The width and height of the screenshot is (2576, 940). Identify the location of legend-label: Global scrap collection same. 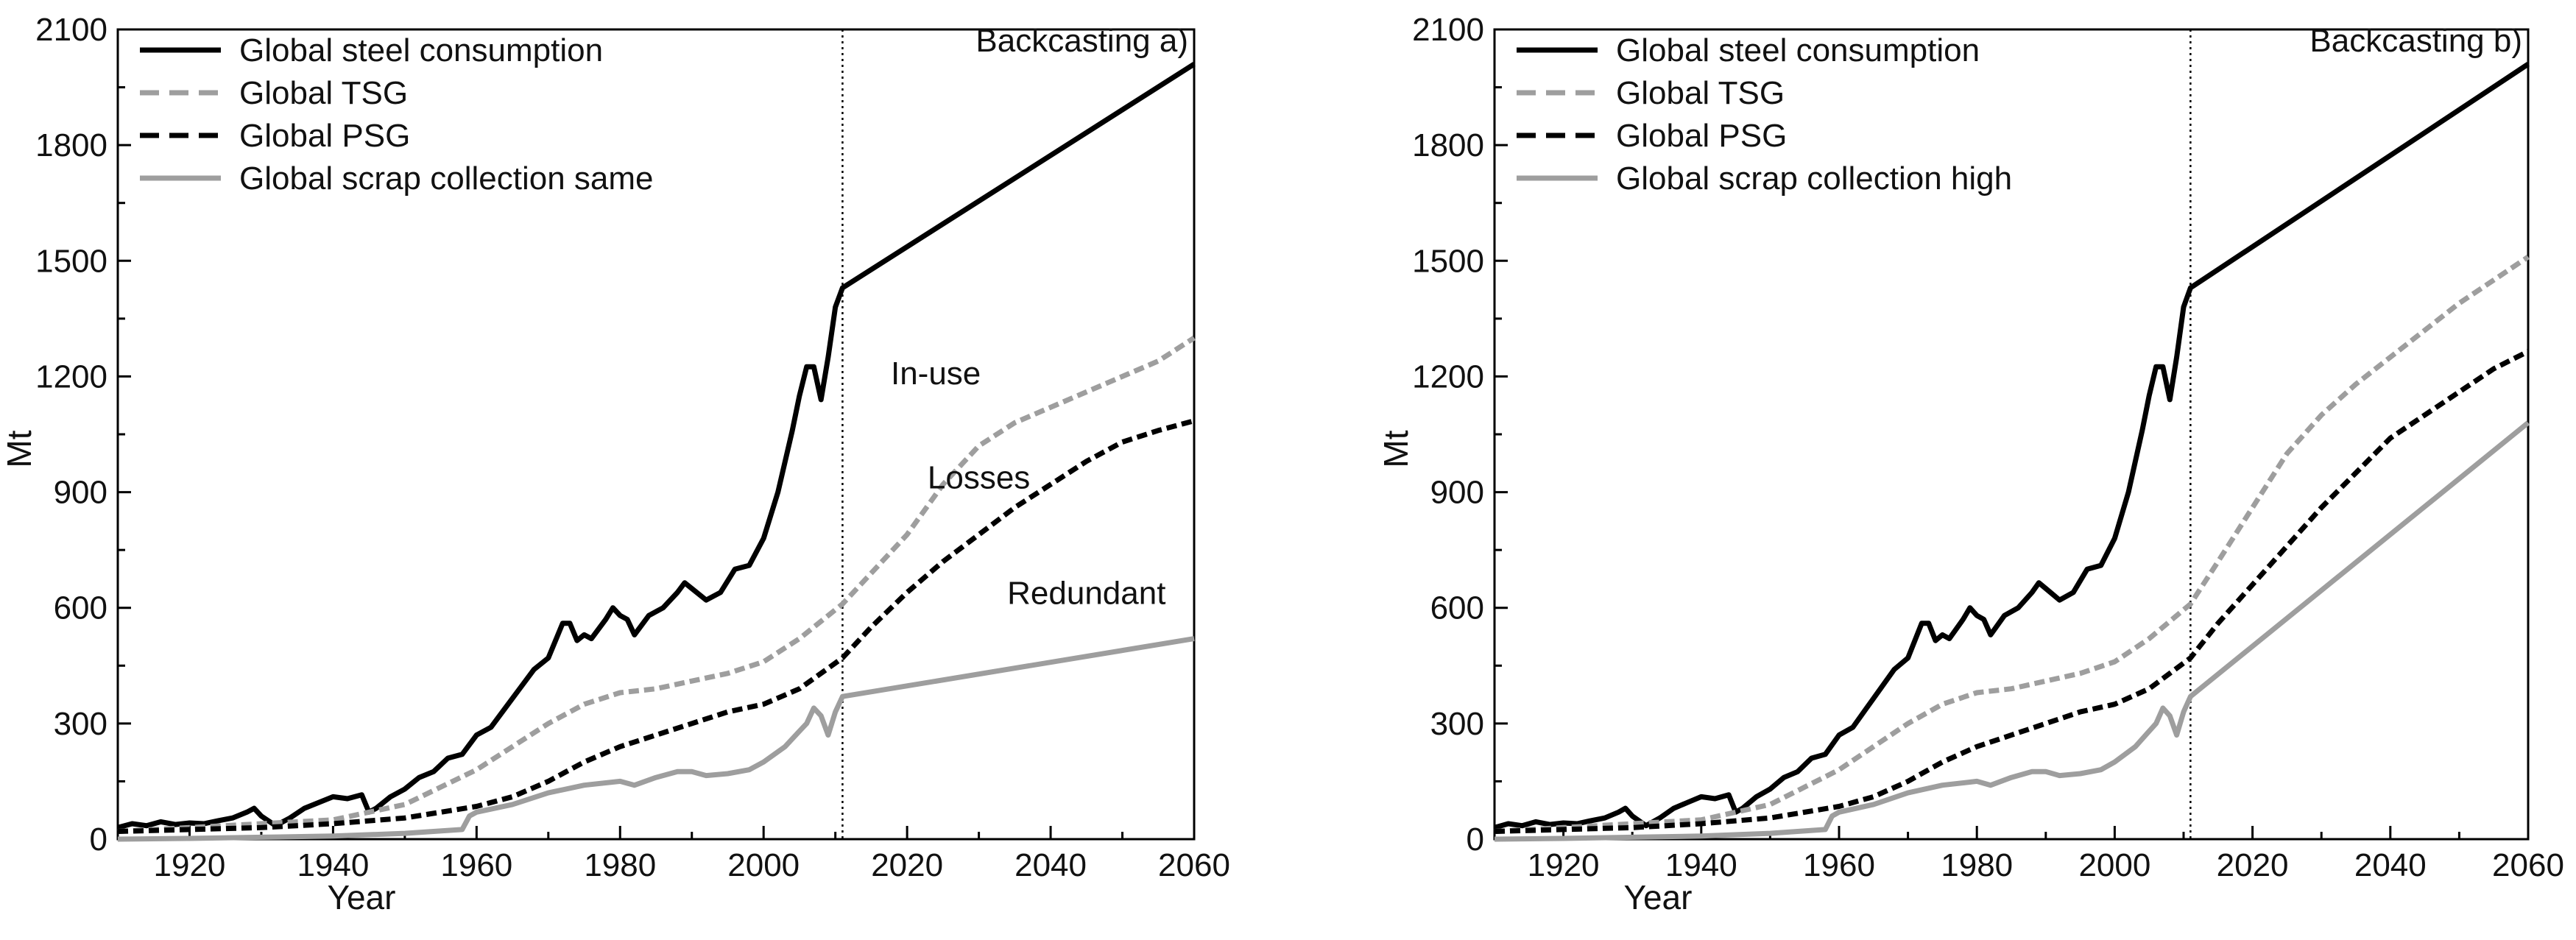
(446, 179).